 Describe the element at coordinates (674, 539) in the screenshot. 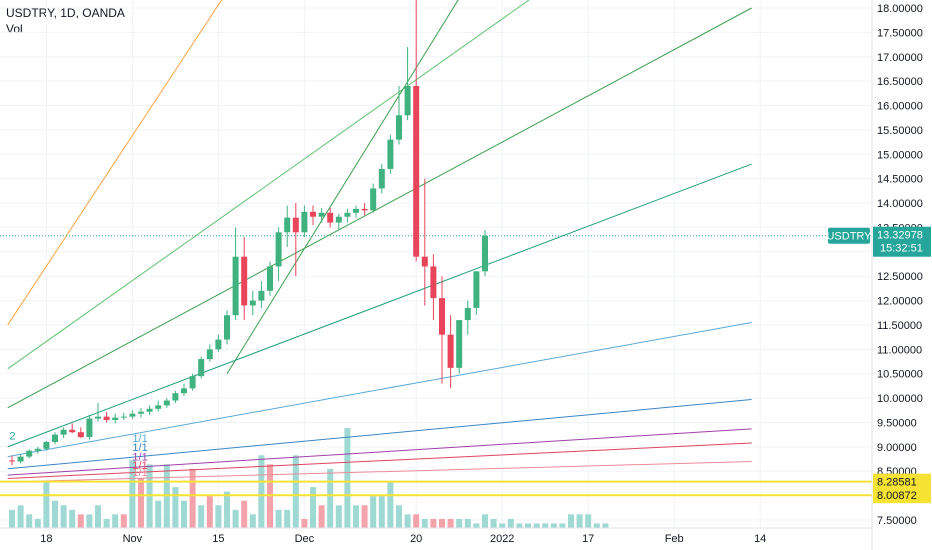

I see `x-tick-label: Feb` at that location.